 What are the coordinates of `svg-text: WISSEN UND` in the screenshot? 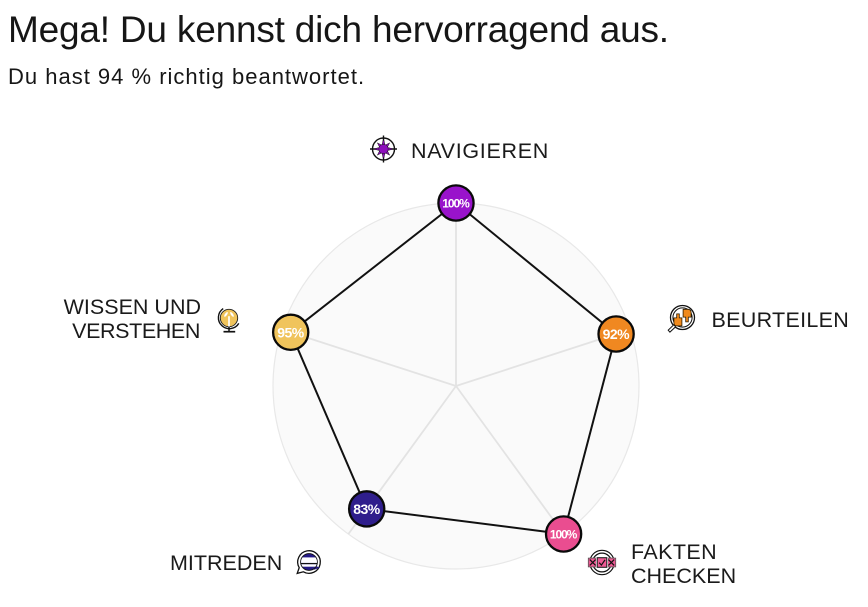 It's located at (132, 307).